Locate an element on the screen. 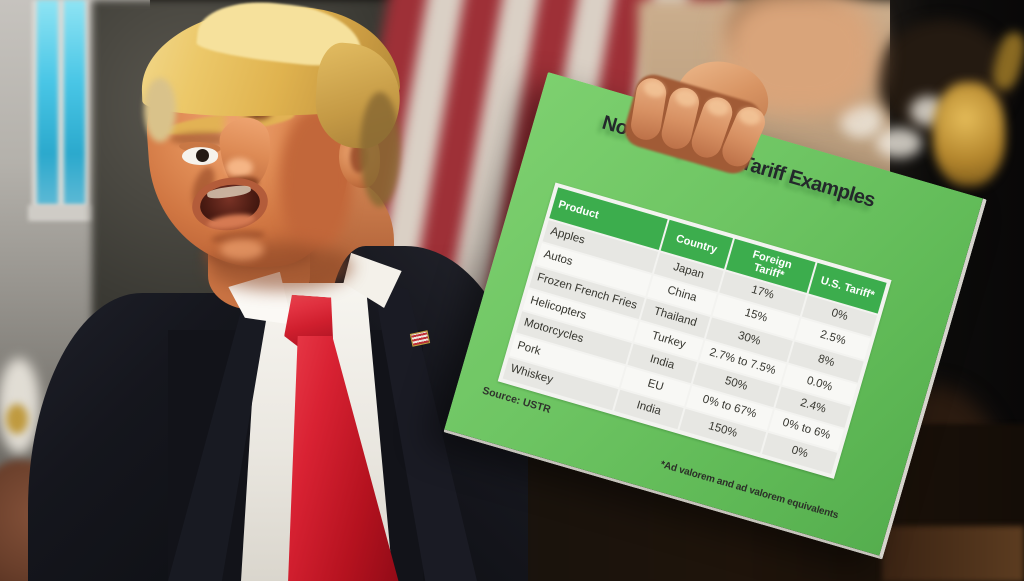 This screenshot has width=1024, height=581. wood-table is located at coordinates (953, 553).